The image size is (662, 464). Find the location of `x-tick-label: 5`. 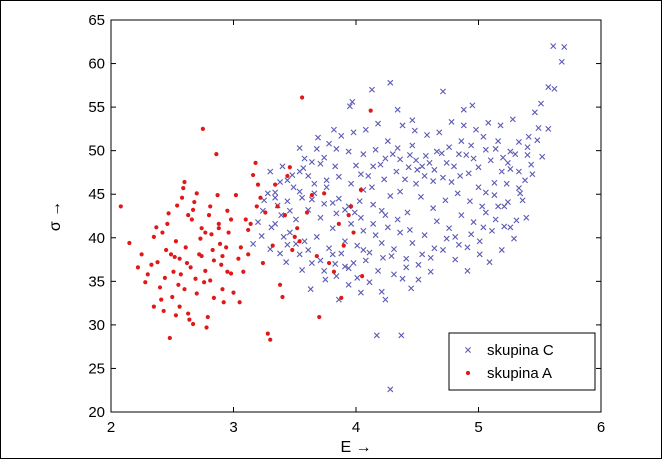

x-tick-label: 5 is located at coordinates (478, 427).